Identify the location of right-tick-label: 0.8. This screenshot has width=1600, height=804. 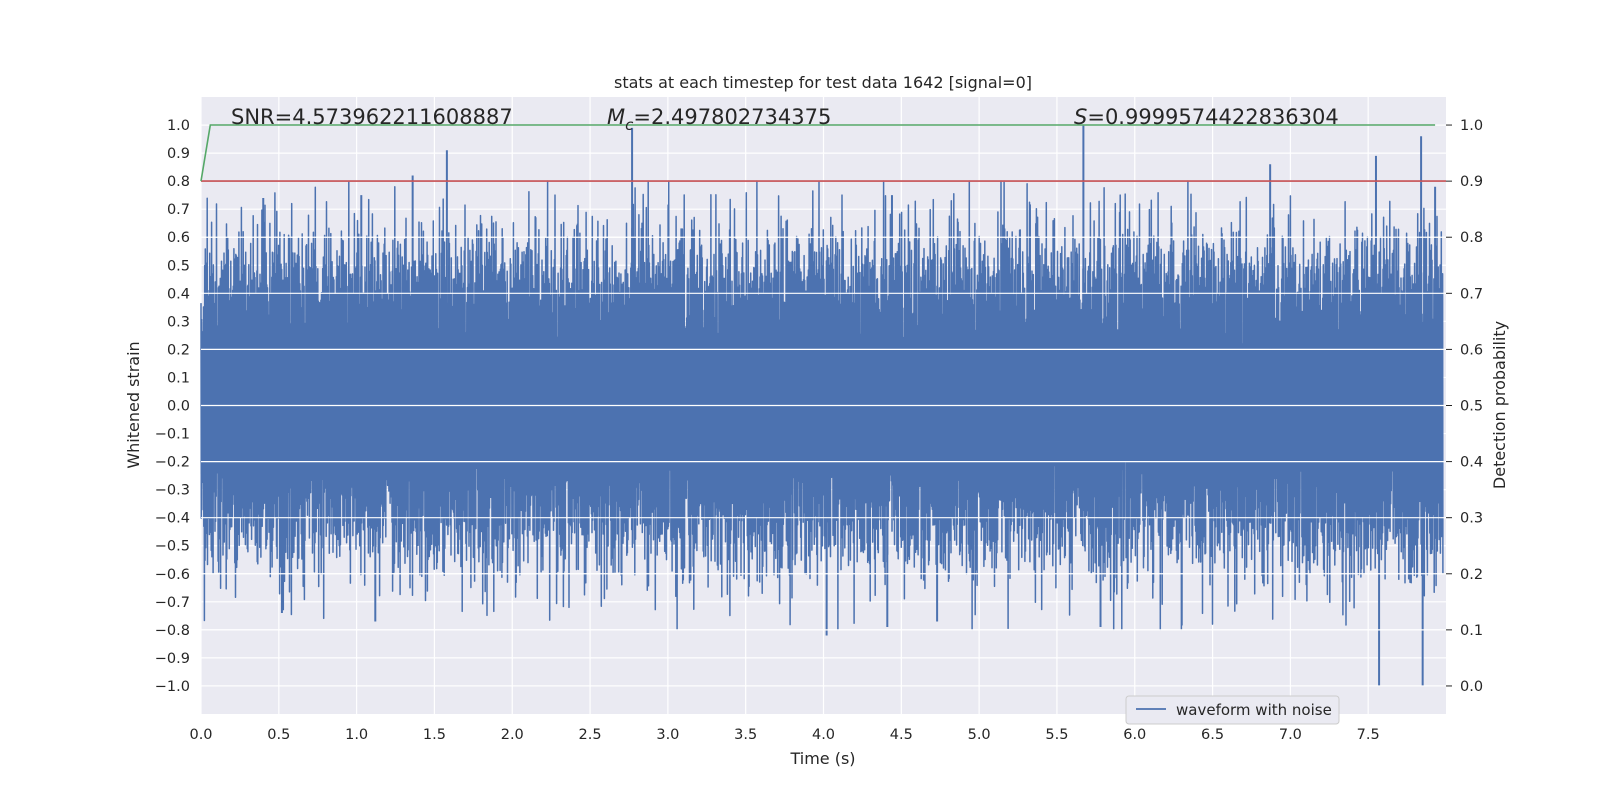
(1471, 238).